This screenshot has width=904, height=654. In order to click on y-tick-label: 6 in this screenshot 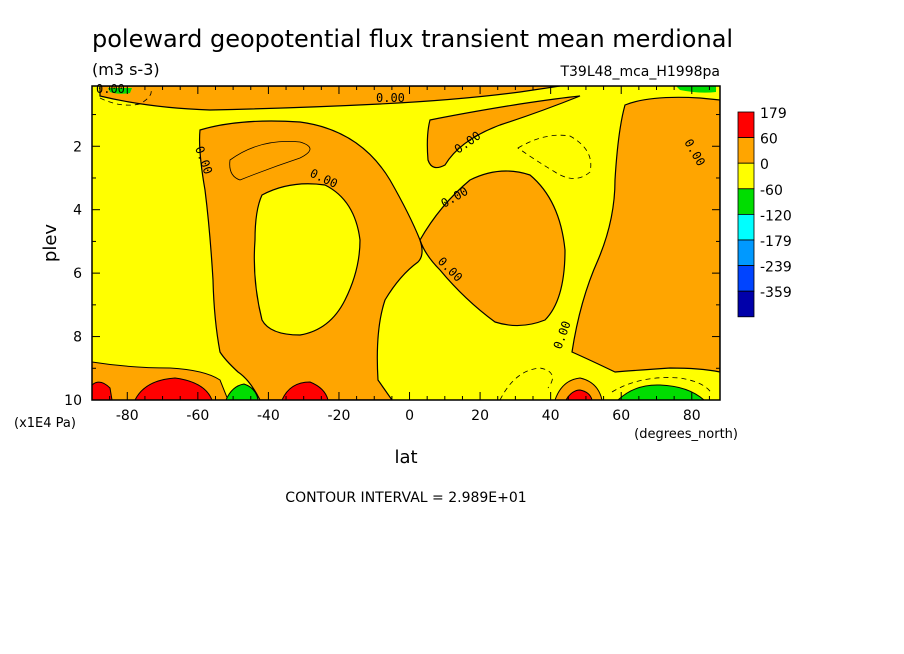, I will do `click(77, 274)`.